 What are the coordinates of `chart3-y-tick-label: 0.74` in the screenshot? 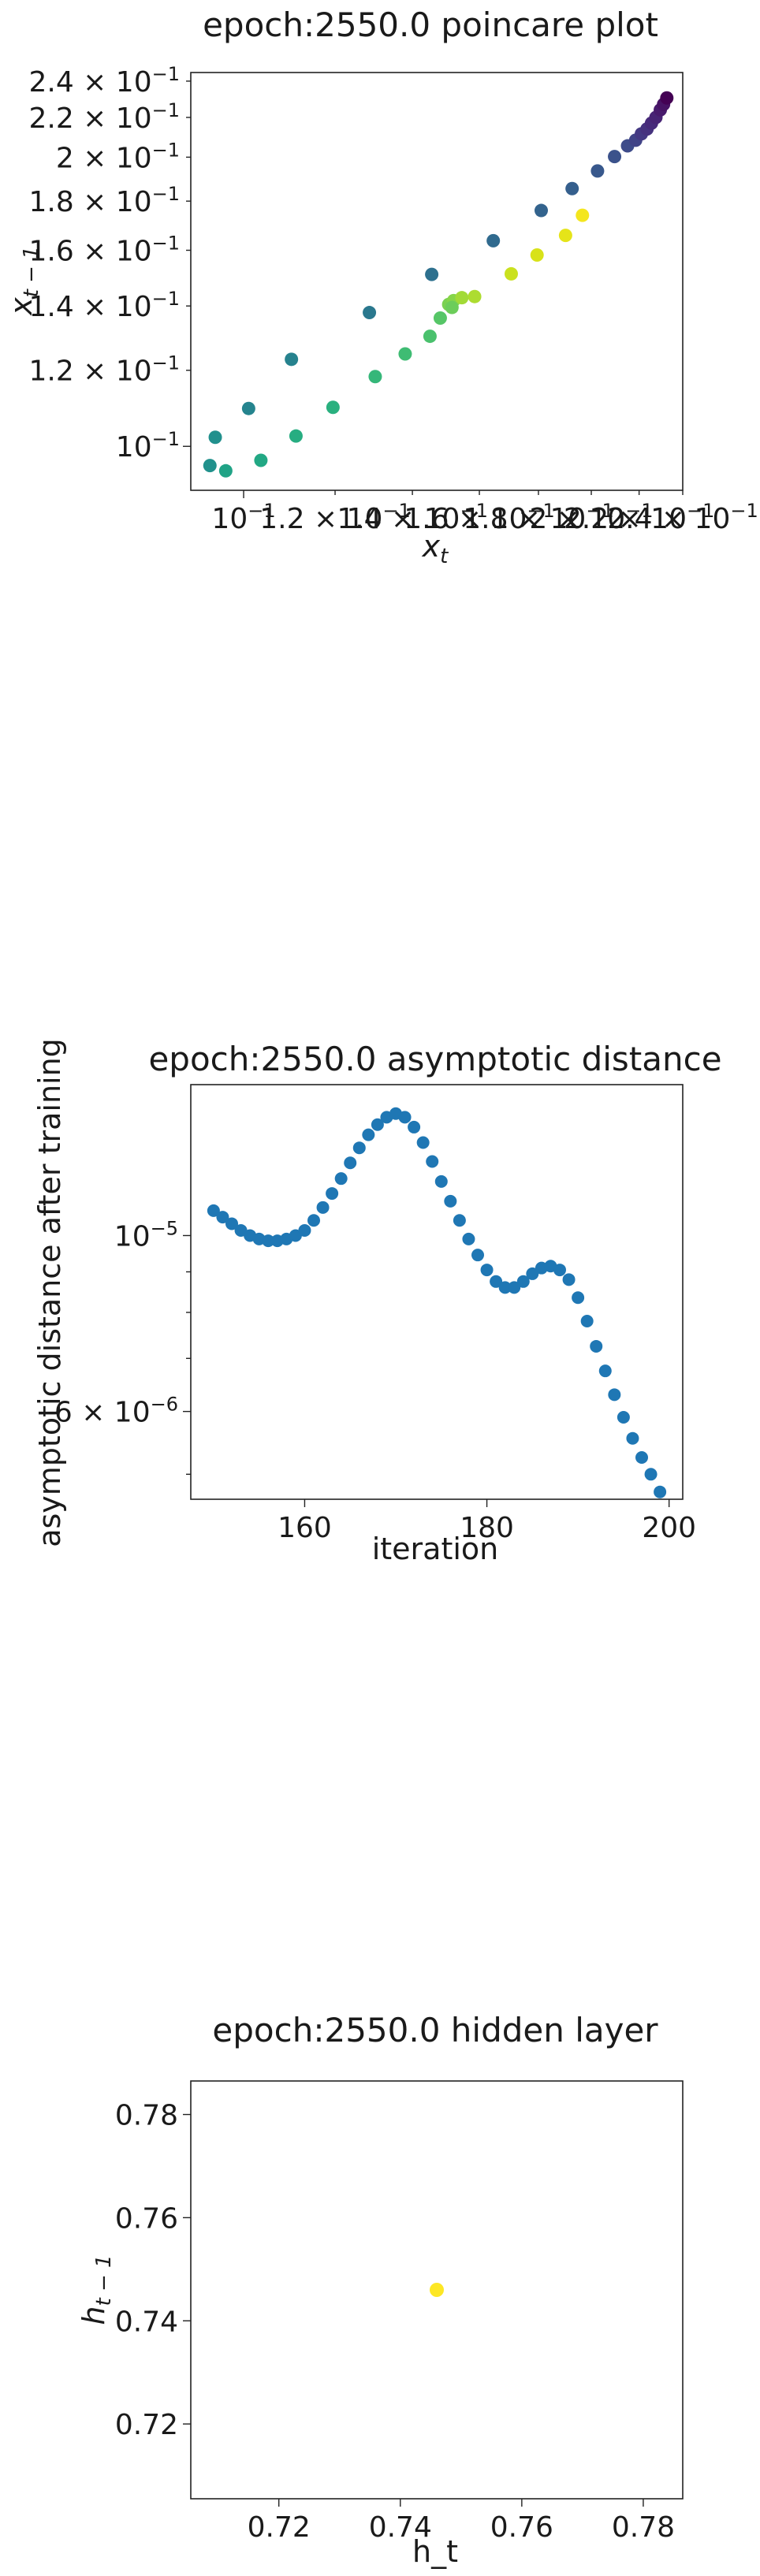 It's located at (146, 2322).